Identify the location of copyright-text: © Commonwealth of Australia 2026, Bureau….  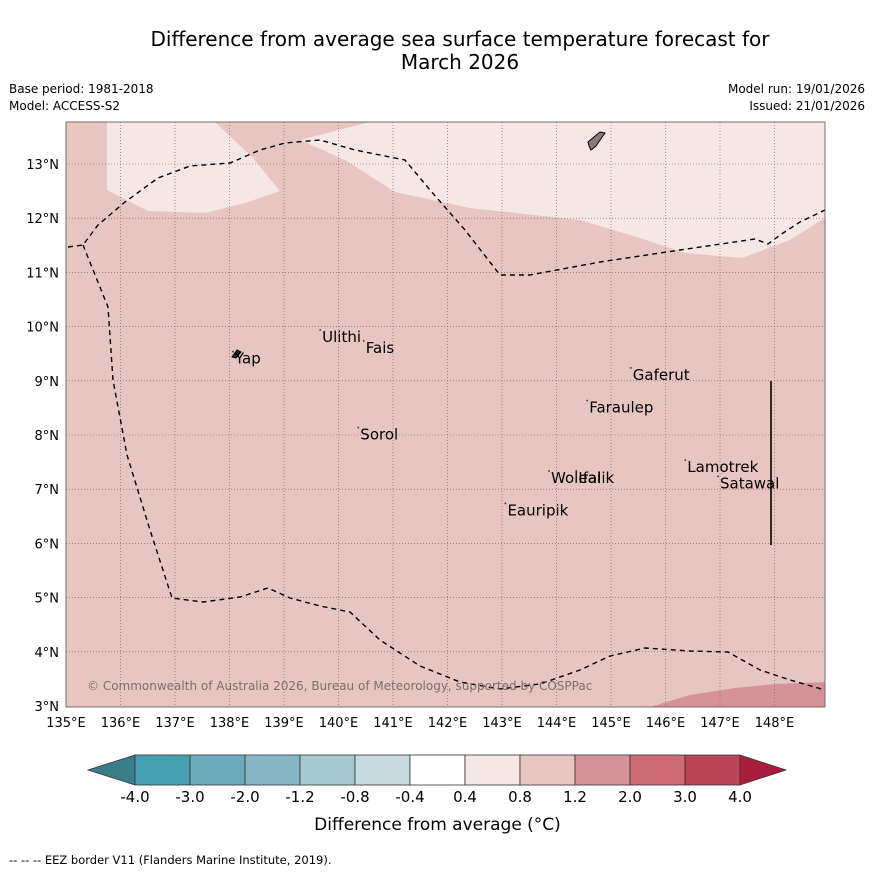
(339, 686).